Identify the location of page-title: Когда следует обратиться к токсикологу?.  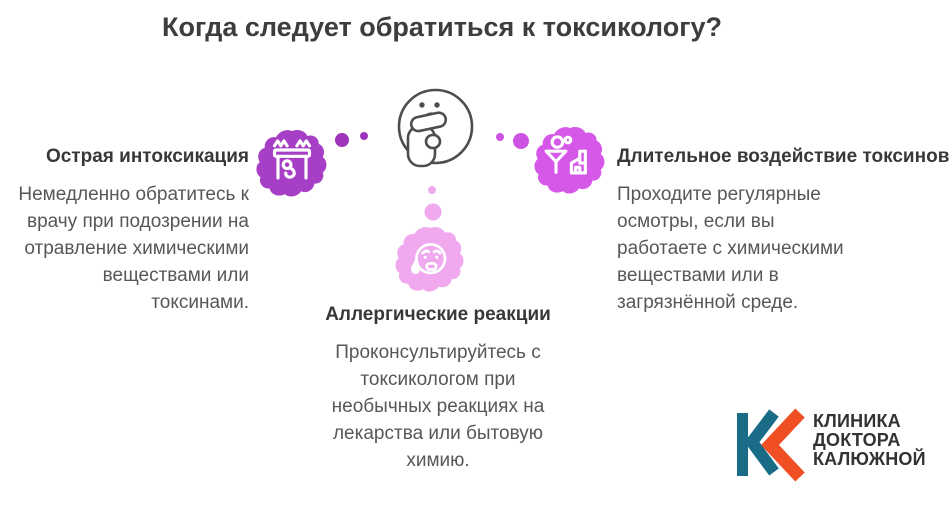
(442, 27).